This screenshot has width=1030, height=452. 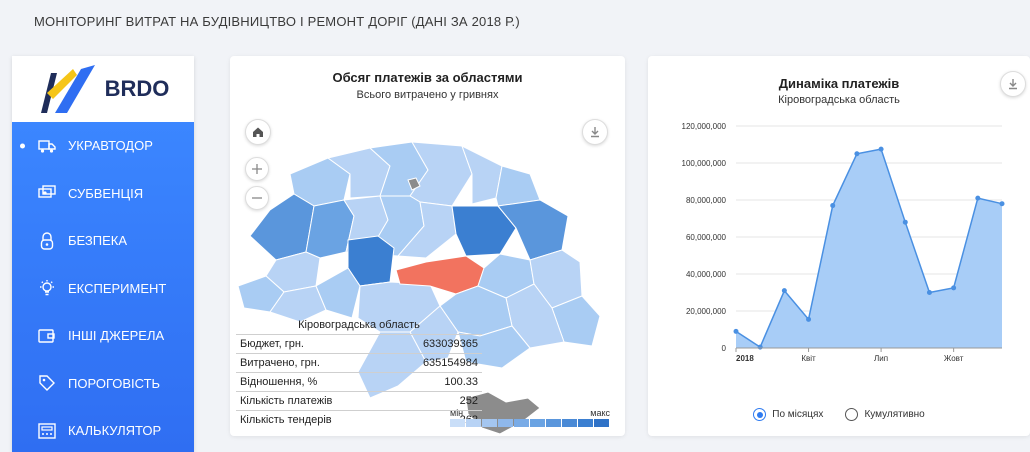 I want to click on calculator-icon, so click(x=47, y=431).